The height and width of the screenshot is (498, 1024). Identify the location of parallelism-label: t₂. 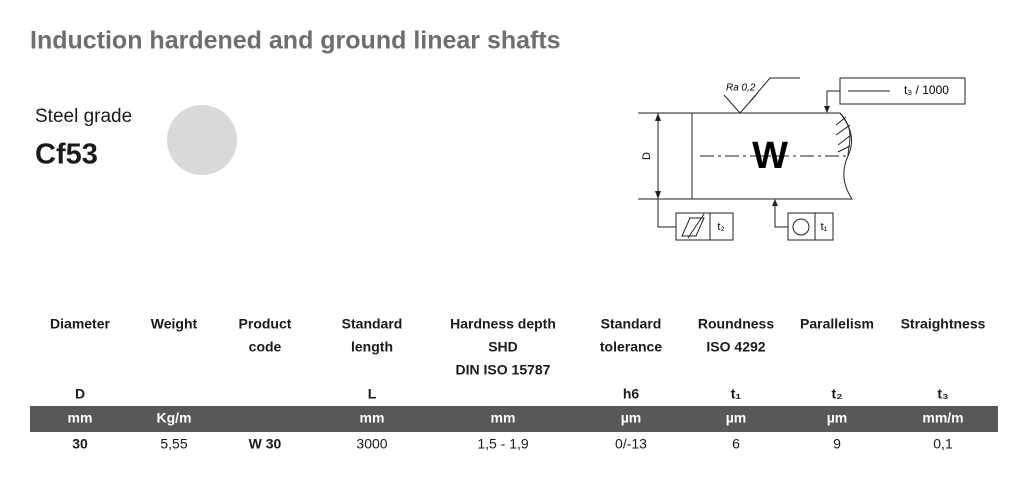
(720, 227).